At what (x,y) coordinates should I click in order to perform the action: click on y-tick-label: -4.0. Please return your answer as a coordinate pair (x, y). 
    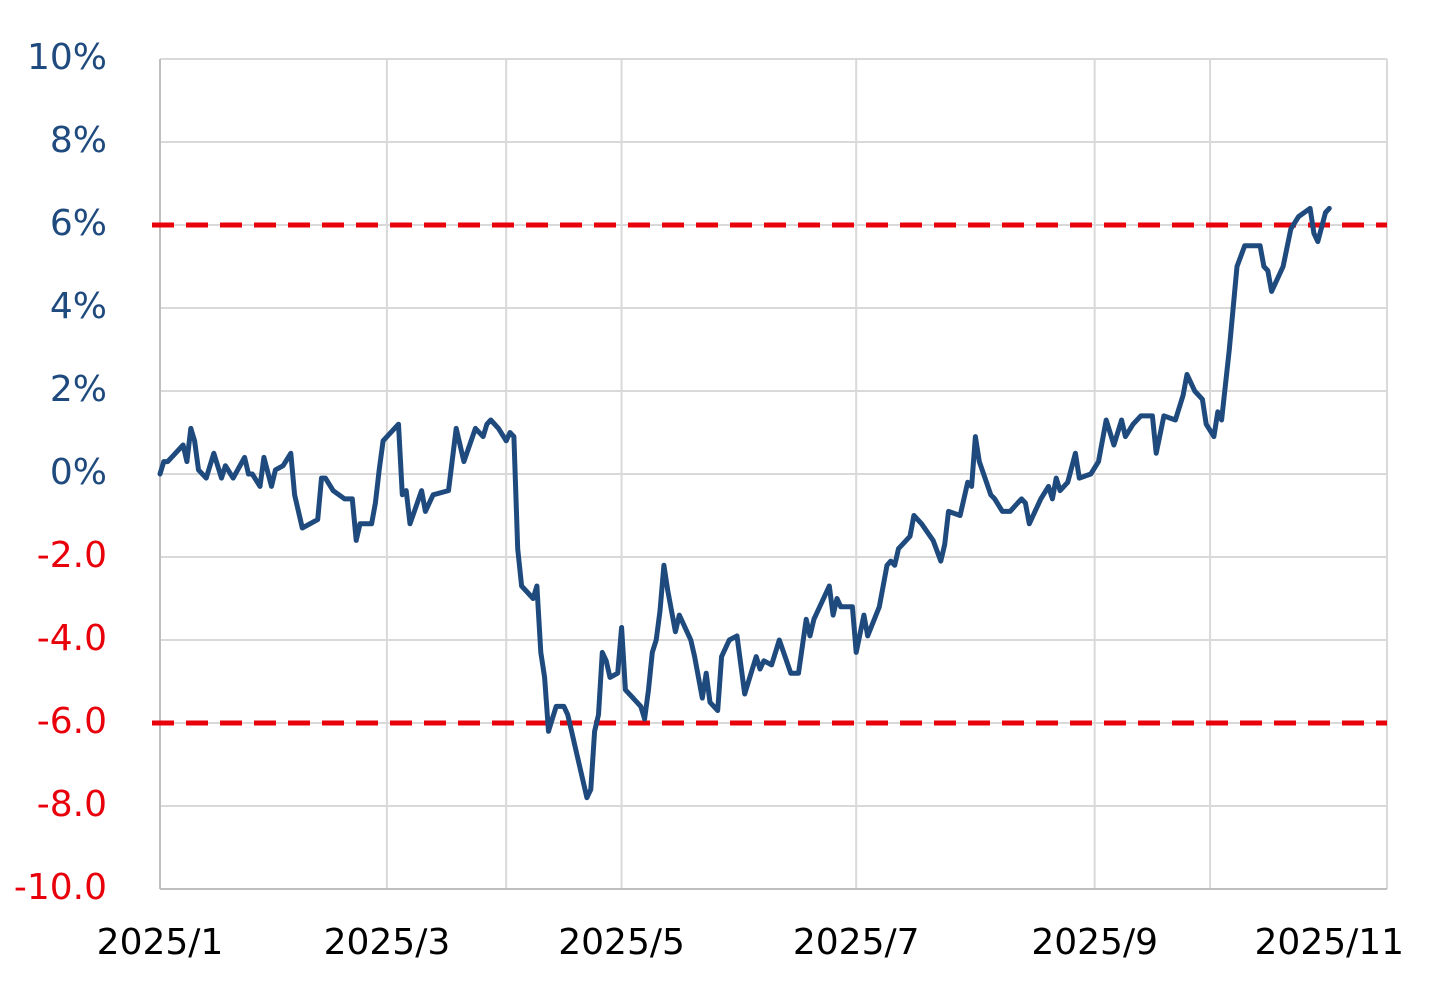
    Looking at the image, I should click on (72, 638).